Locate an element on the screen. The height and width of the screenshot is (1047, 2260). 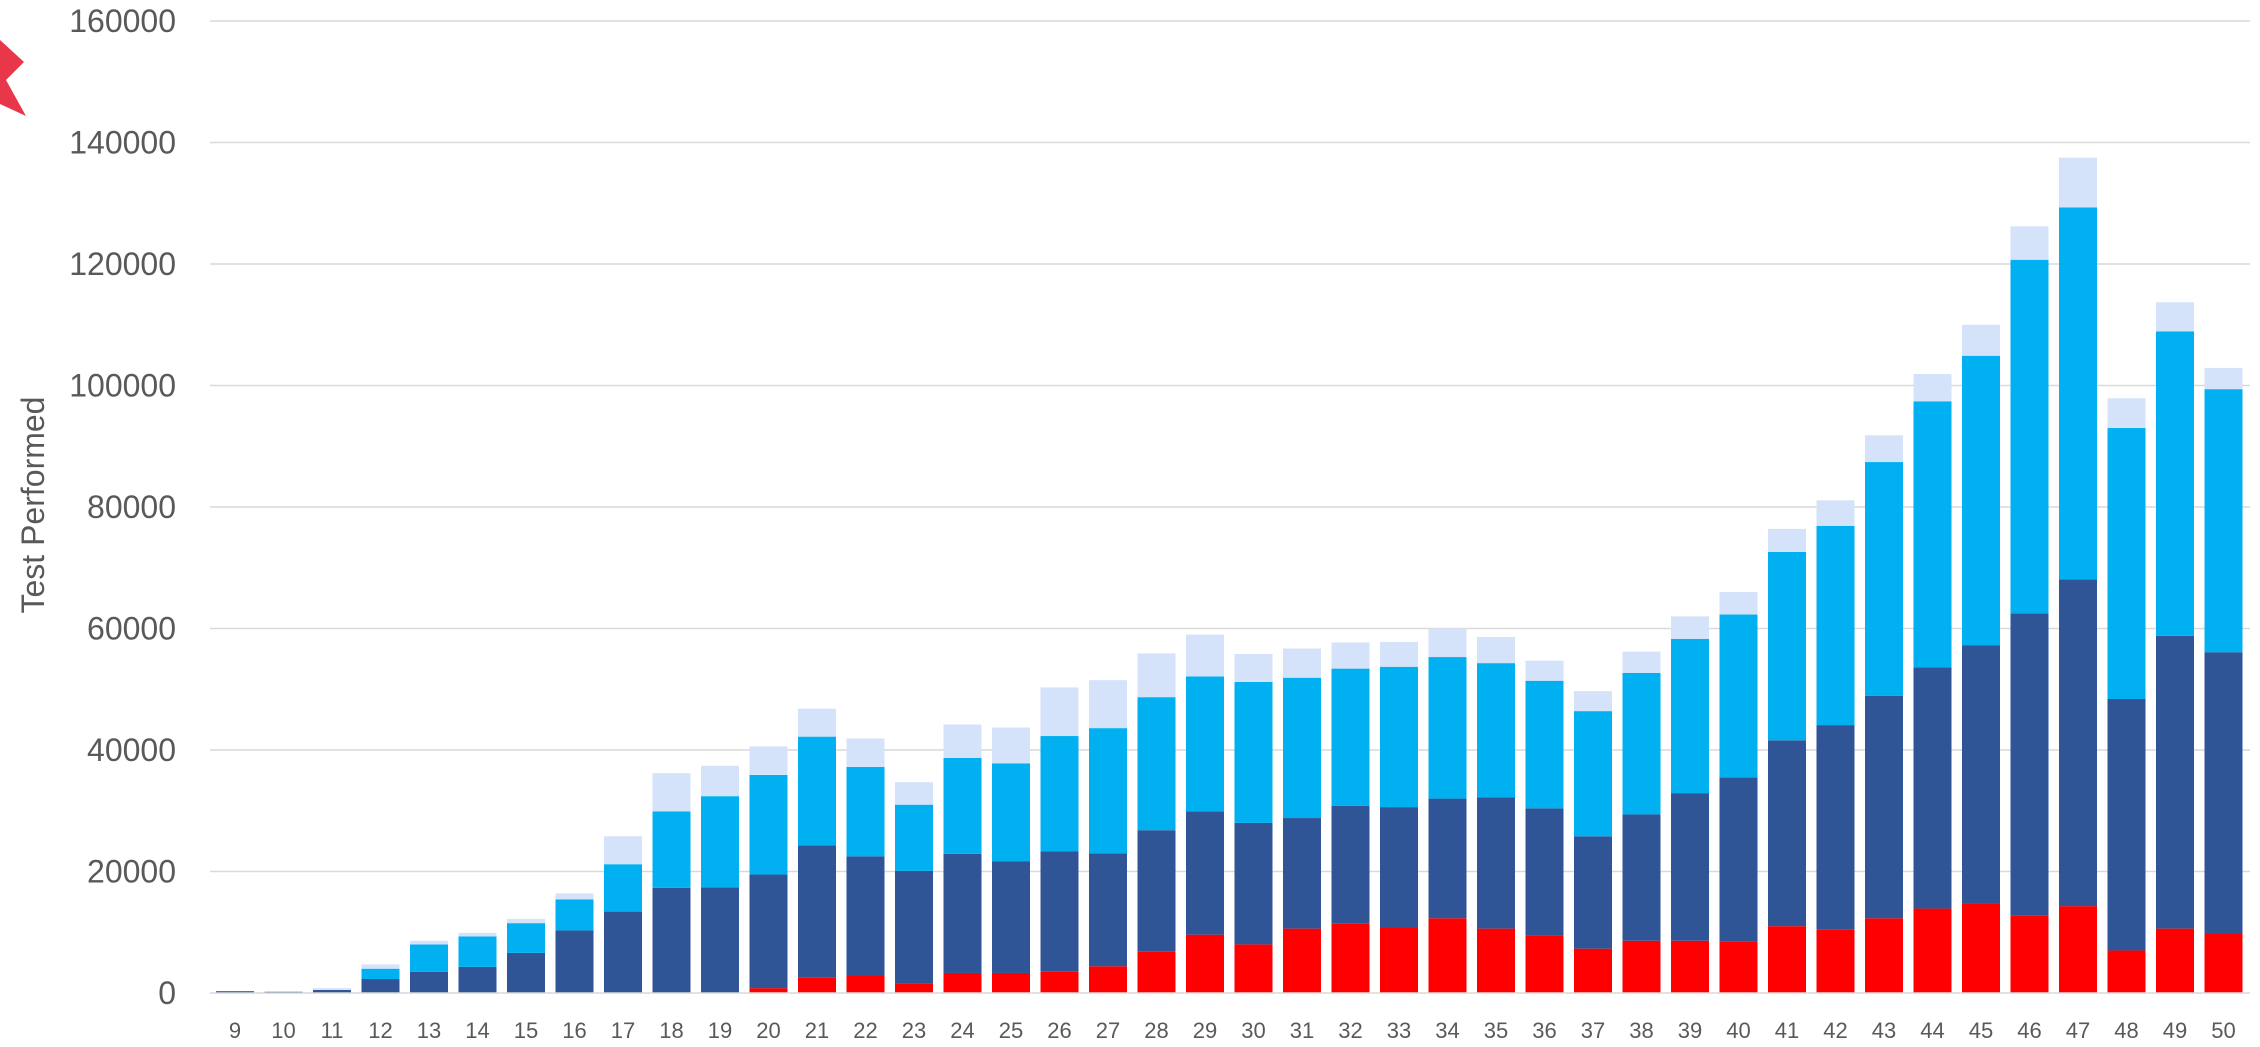
x-tick-label: 31 is located at coordinates (1302, 1030).